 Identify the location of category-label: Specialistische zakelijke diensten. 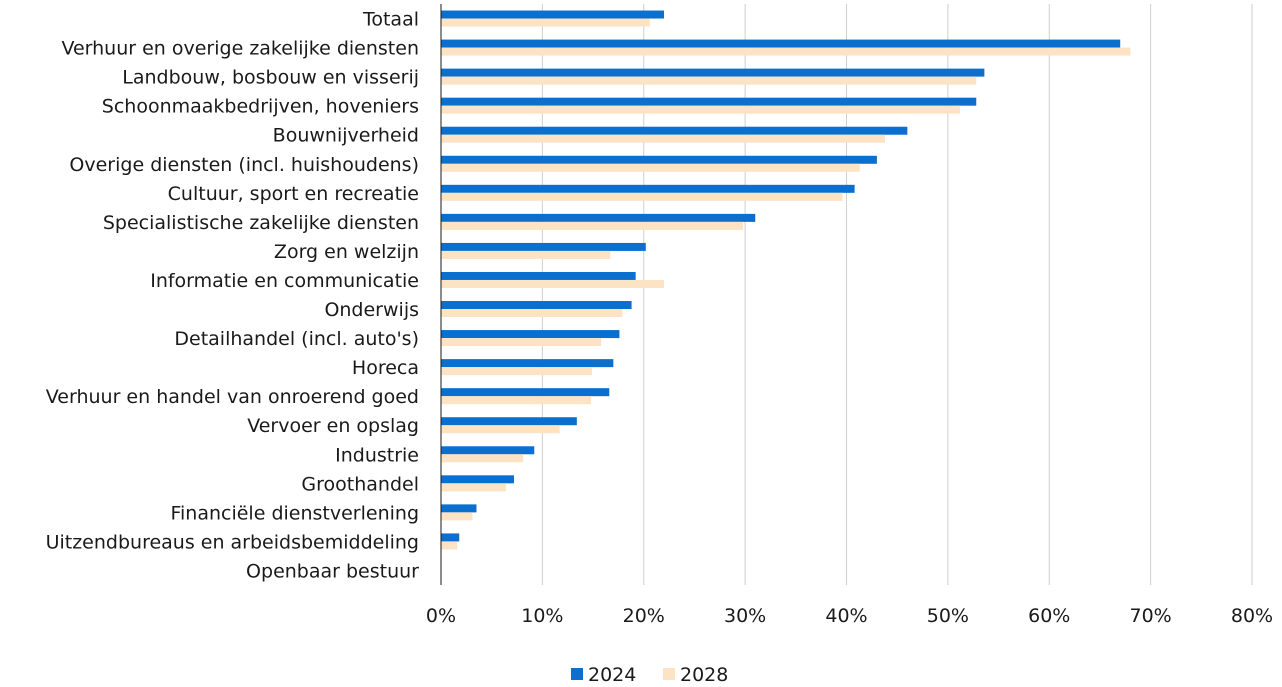
(261, 223).